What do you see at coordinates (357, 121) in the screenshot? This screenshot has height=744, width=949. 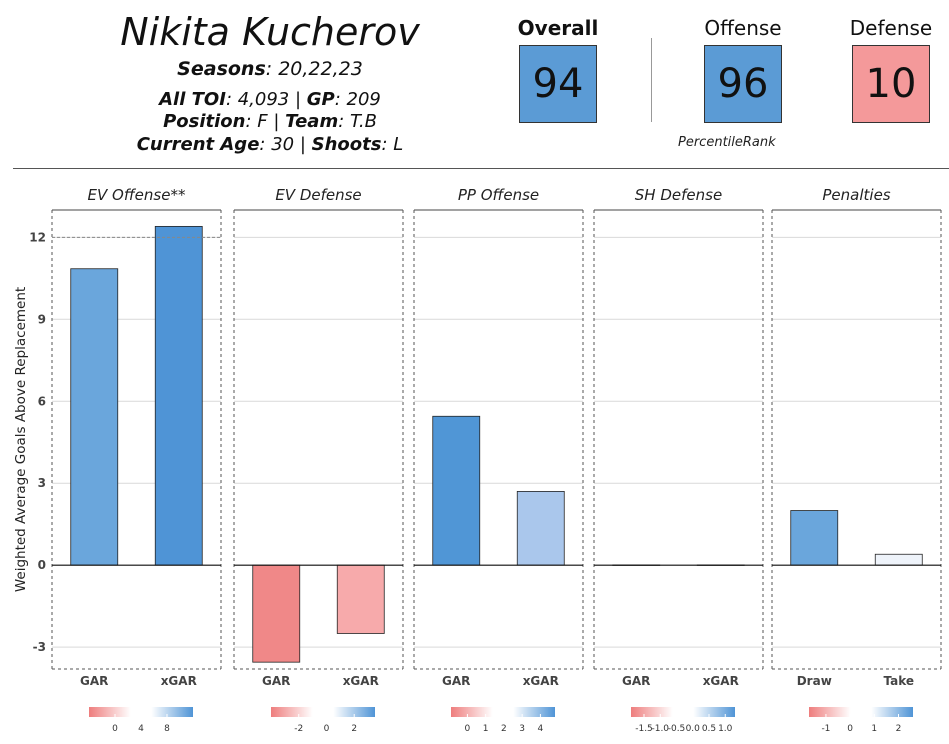 I see `team-value: : T.B` at bounding box center [357, 121].